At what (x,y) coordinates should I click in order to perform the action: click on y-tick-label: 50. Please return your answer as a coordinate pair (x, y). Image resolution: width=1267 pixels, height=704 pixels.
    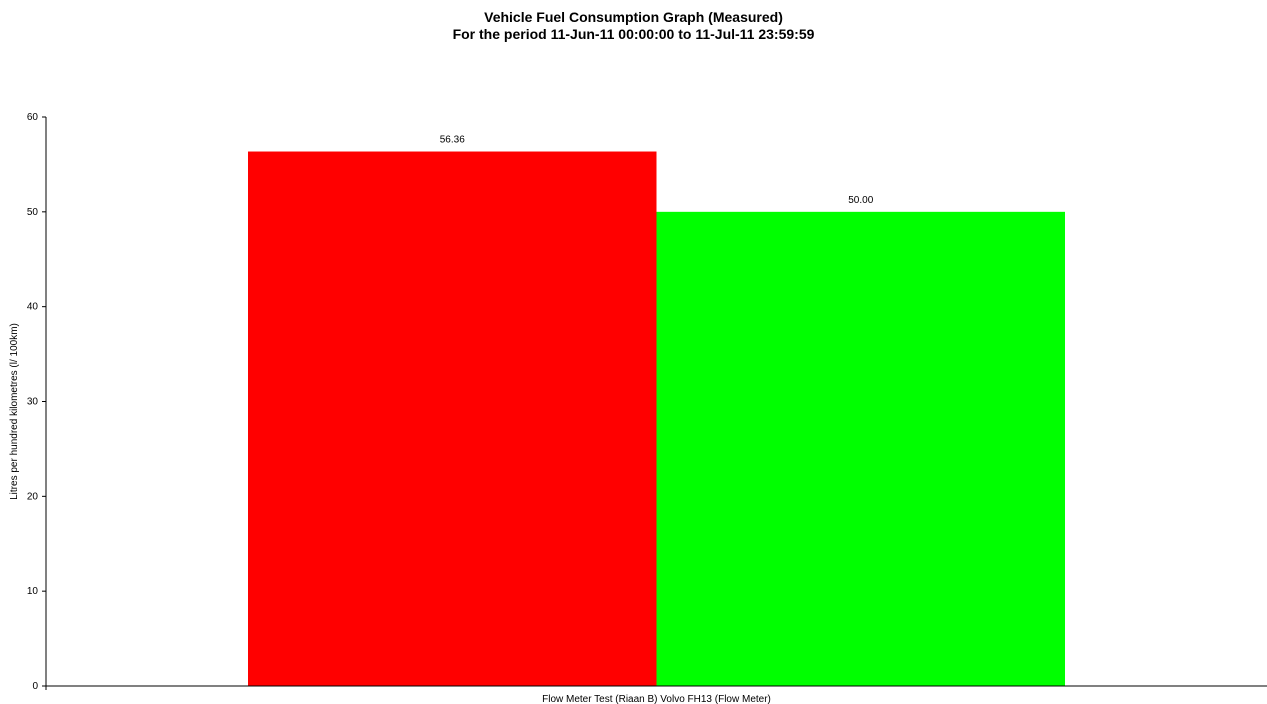
    Looking at the image, I should click on (33, 212).